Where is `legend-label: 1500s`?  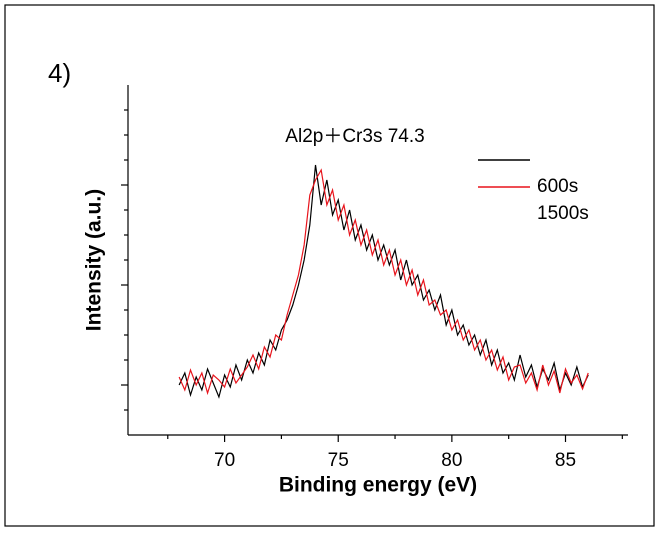
legend-label: 1500s is located at coordinates (563, 213).